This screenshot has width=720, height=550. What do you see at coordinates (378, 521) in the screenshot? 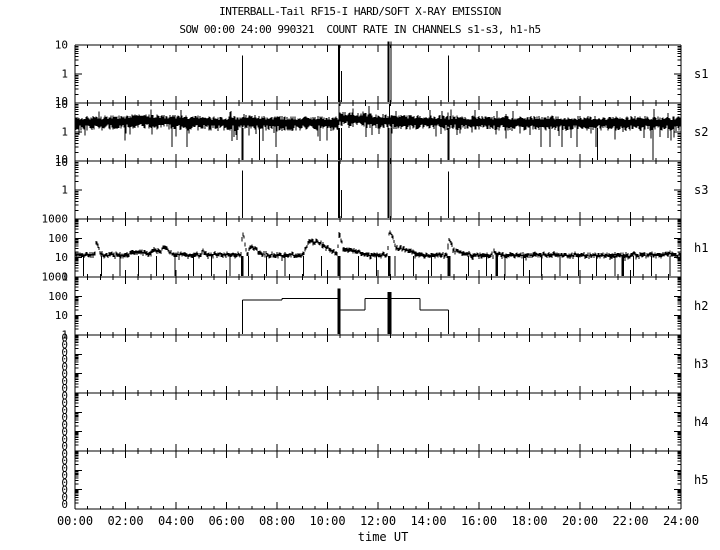
I see `svg-text: 12:00` at bounding box center [378, 521].